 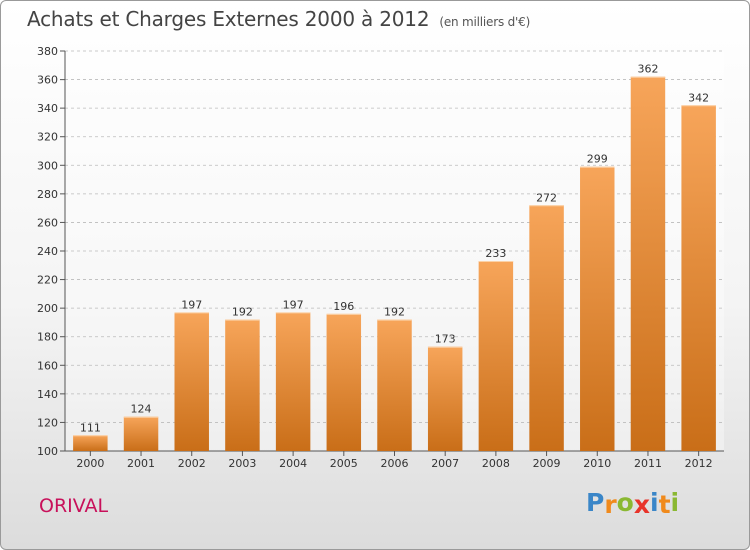 I want to click on x-tick-label: 2006, so click(x=395, y=463).